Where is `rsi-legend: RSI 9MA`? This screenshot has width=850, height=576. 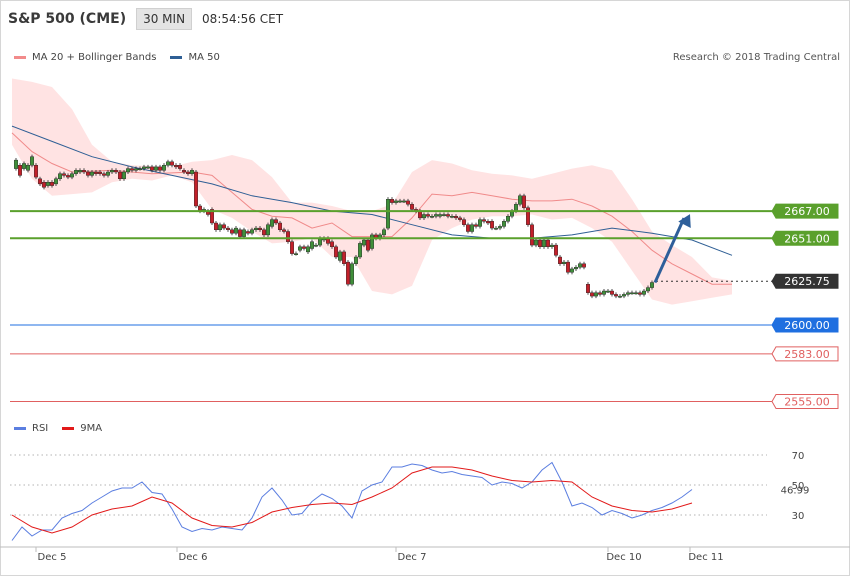
rsi-legend: RSI 9MA is located at coordinates (58, 428).